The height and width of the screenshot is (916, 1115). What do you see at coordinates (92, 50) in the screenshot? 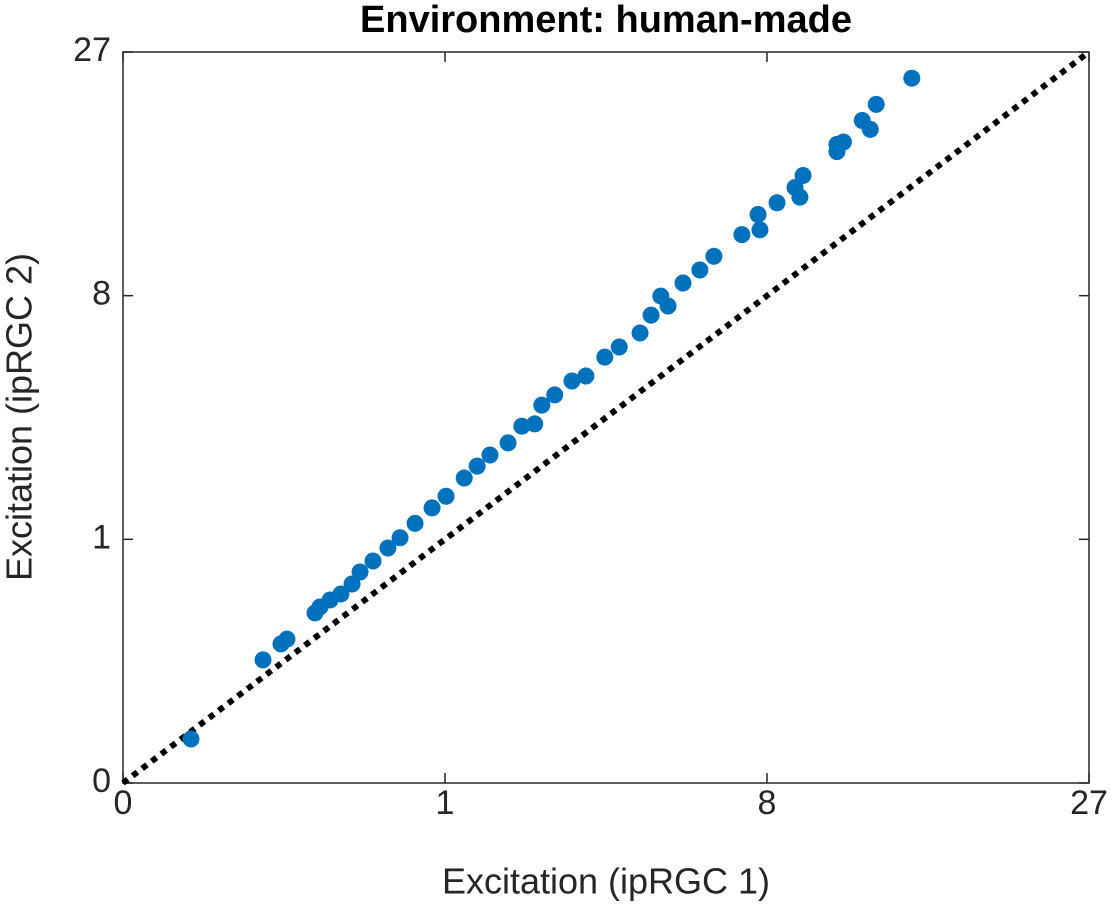
I see `y-tick-label: 27` at bounding box center [92, 50].